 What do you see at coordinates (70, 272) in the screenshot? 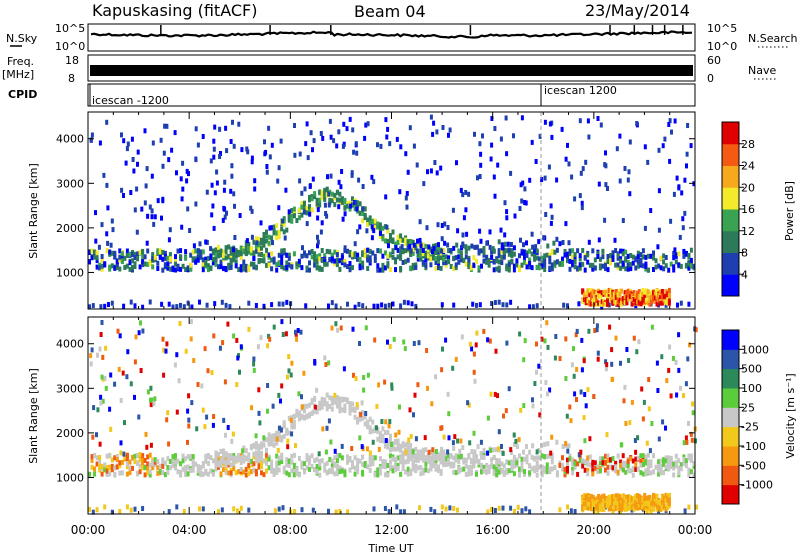
I see `y-tick-label: 1000` at bounding box center [70, 272].